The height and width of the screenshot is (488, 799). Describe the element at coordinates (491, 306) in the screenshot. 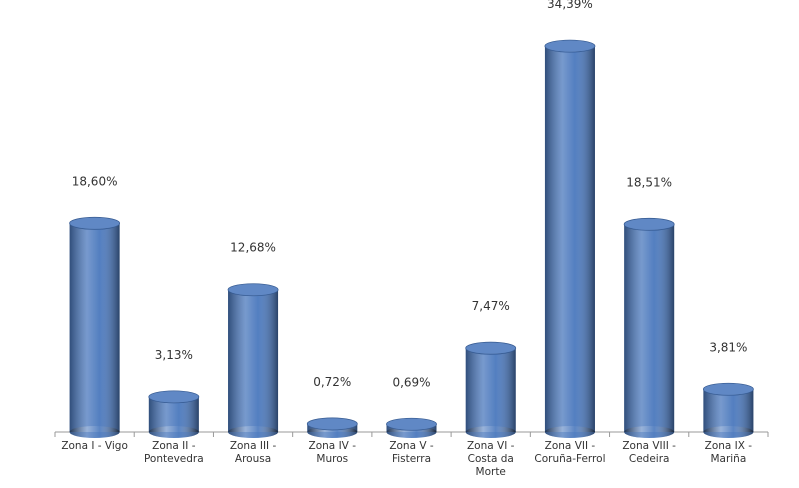

I see `value-label: 7,47%` at that location.